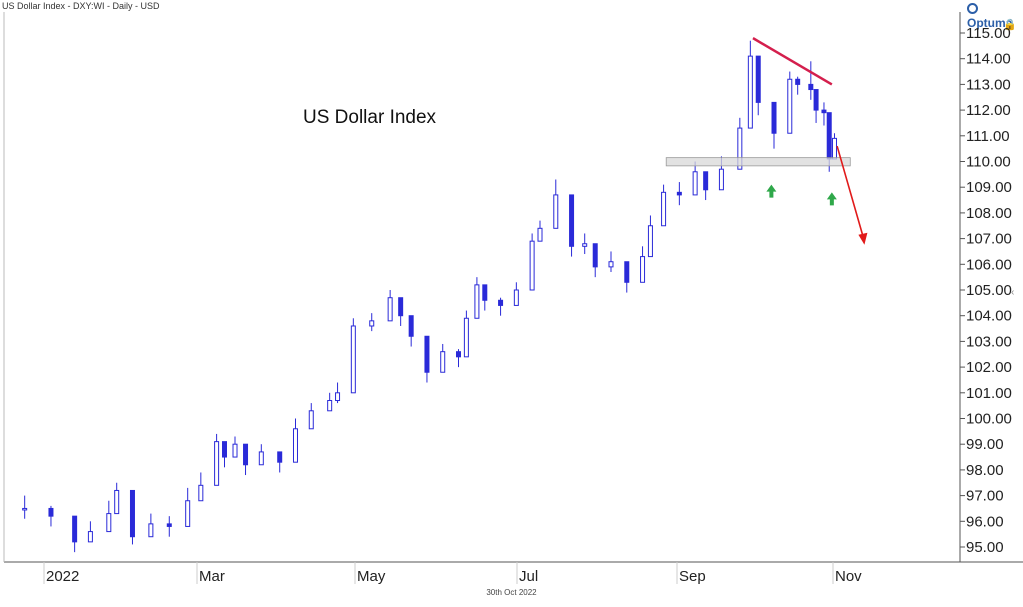  Describe the element at coordinates (62, 576) in the screenshot. I see `x-tick-label: 2022` at that location.